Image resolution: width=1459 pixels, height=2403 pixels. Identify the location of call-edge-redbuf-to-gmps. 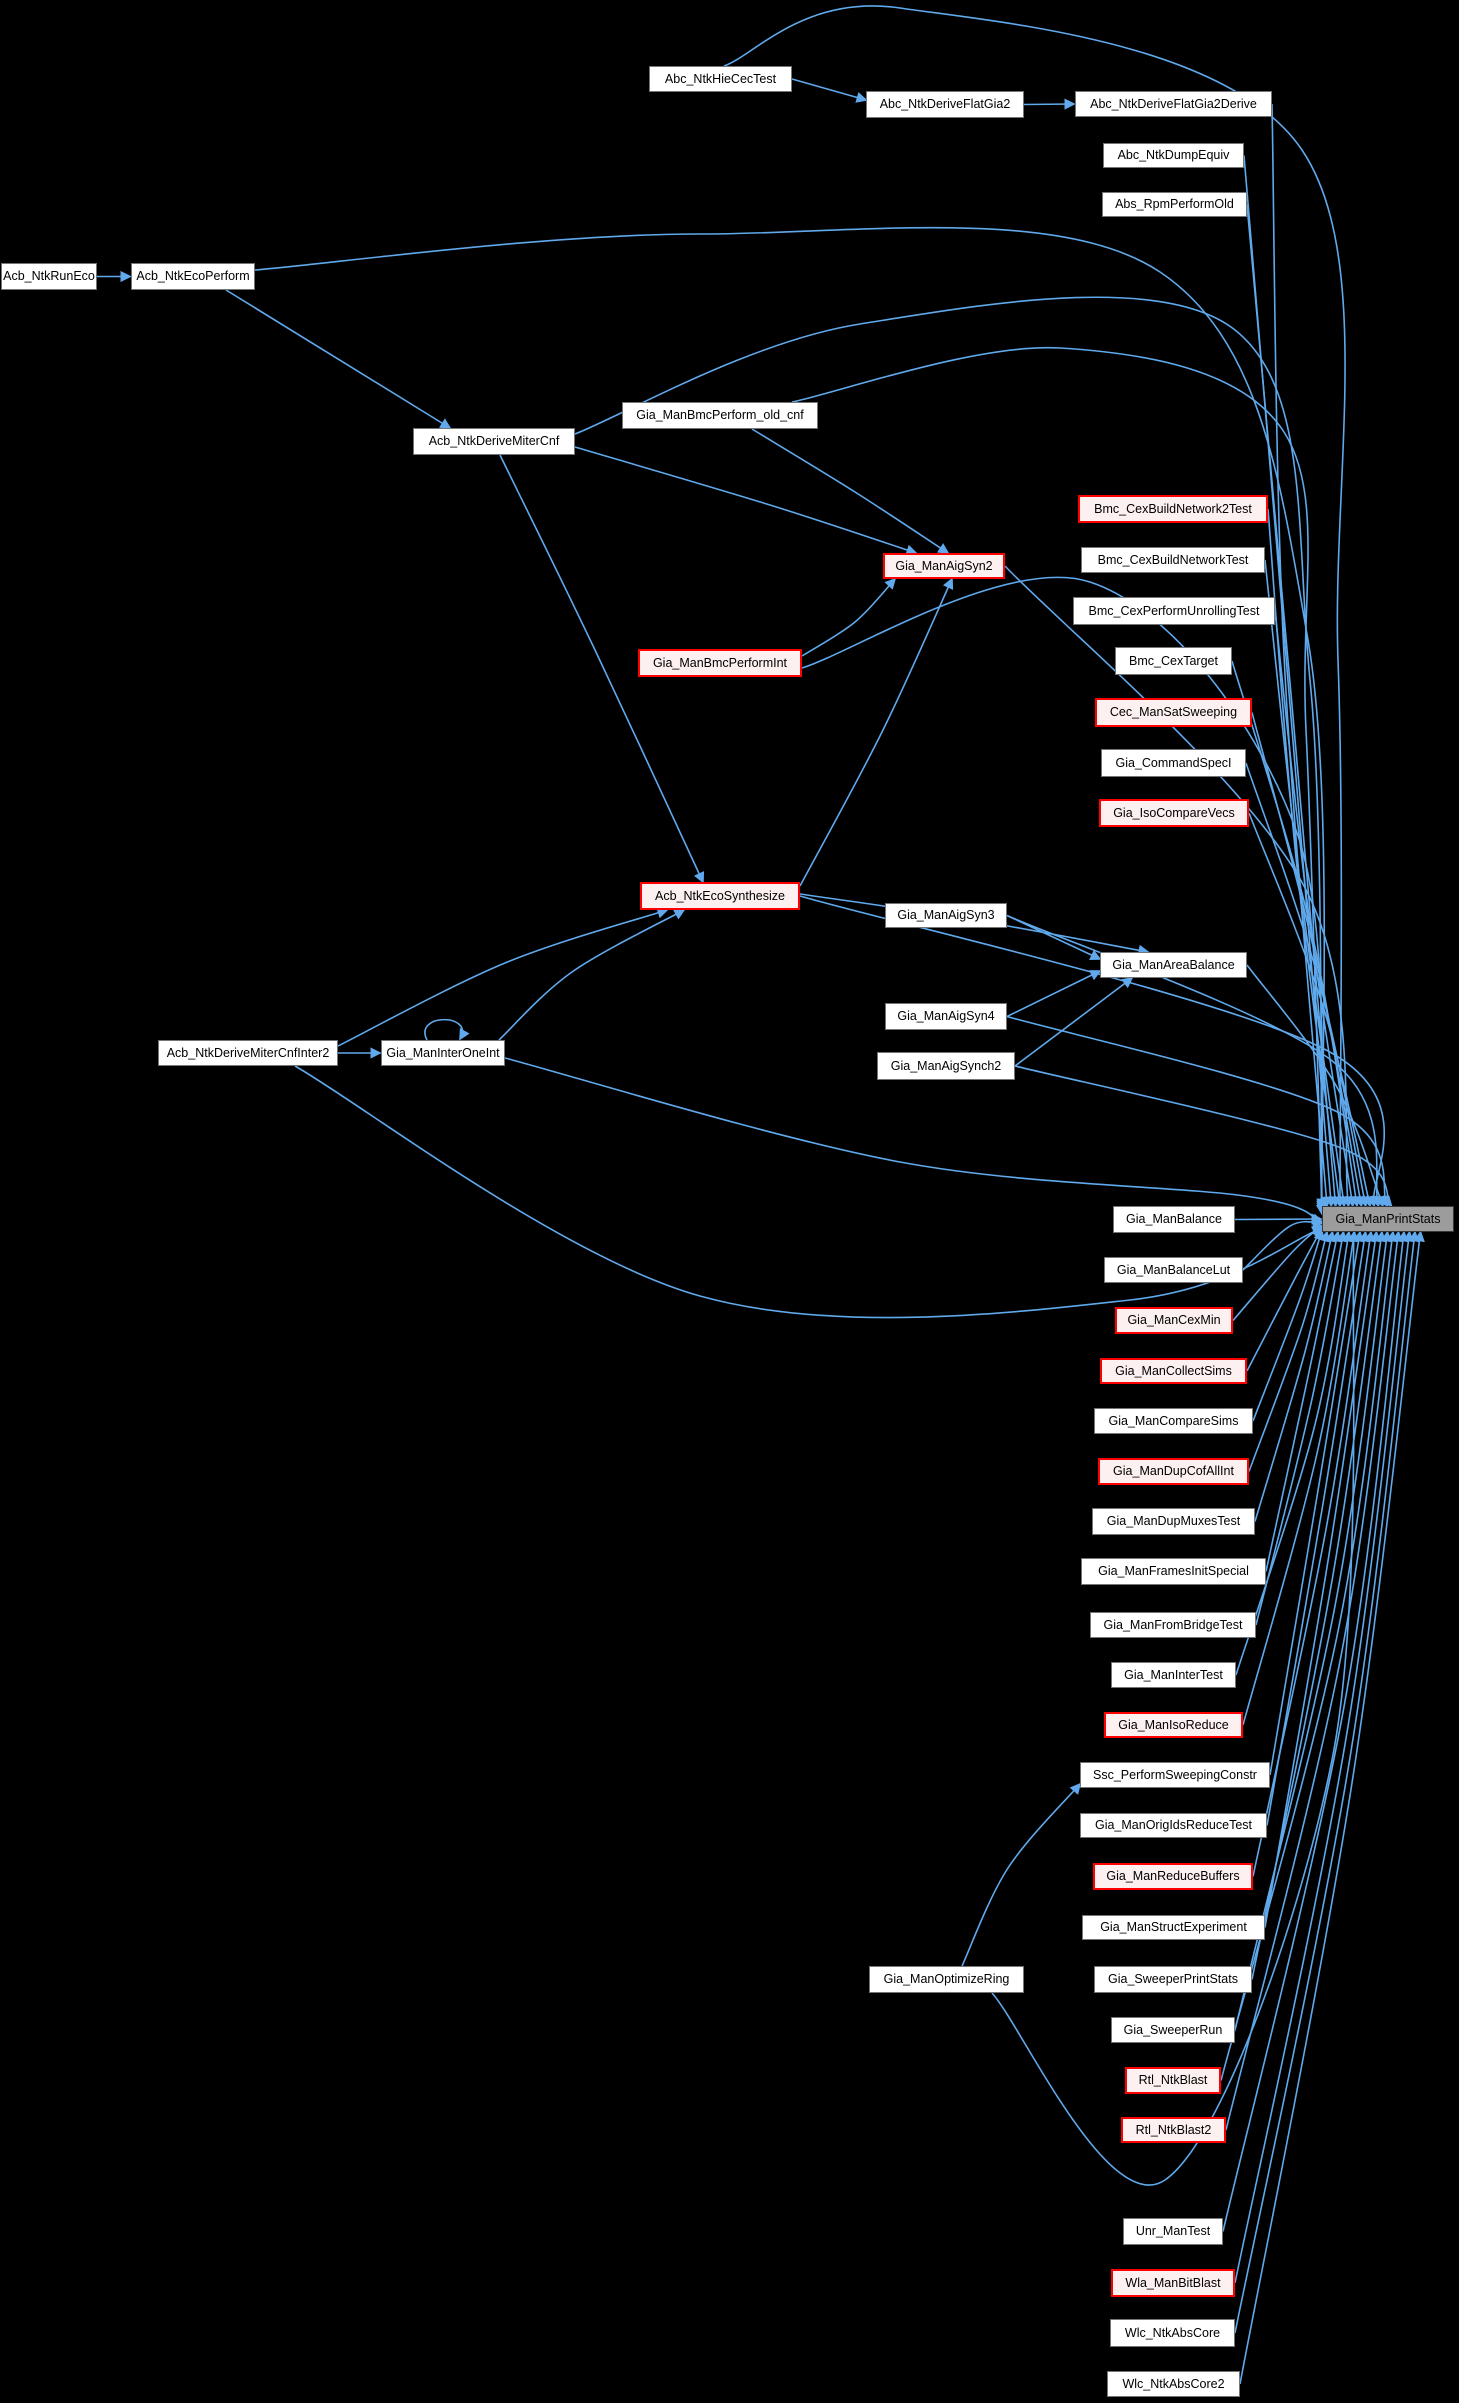
(1314, 1553).